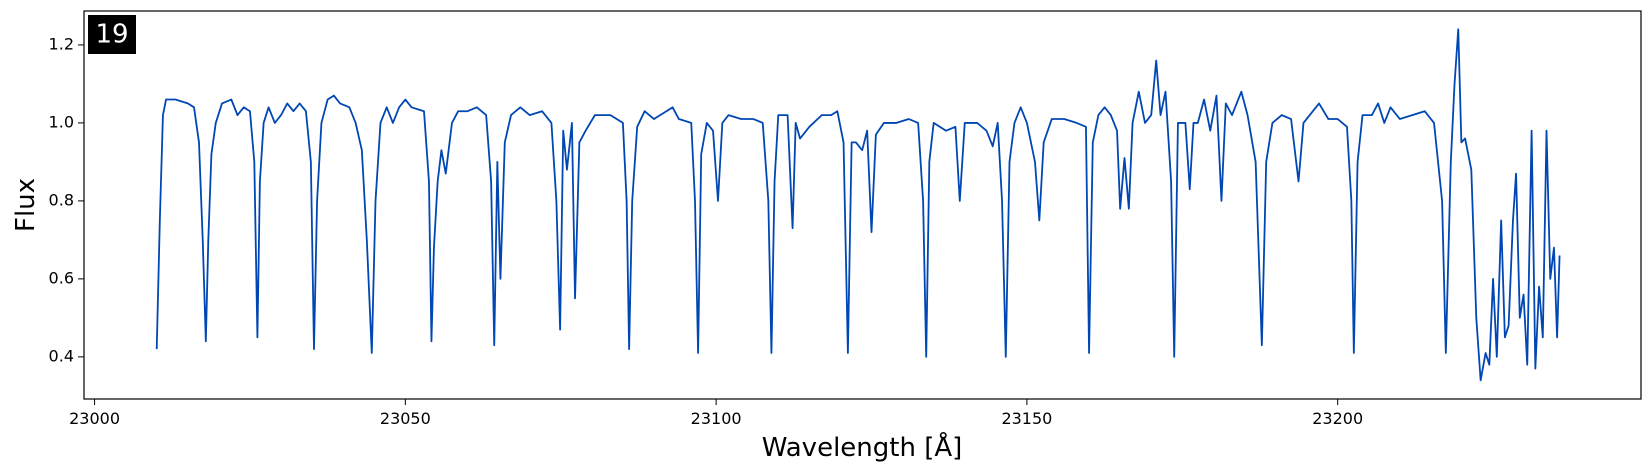  I want to click on x-tick-label: 23200, so click(1337, 418).